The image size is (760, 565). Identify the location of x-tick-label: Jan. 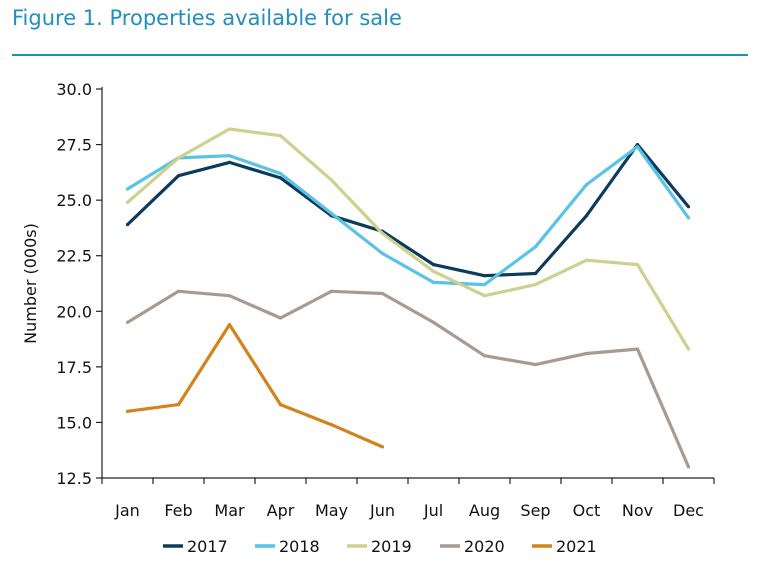
(127, 510).